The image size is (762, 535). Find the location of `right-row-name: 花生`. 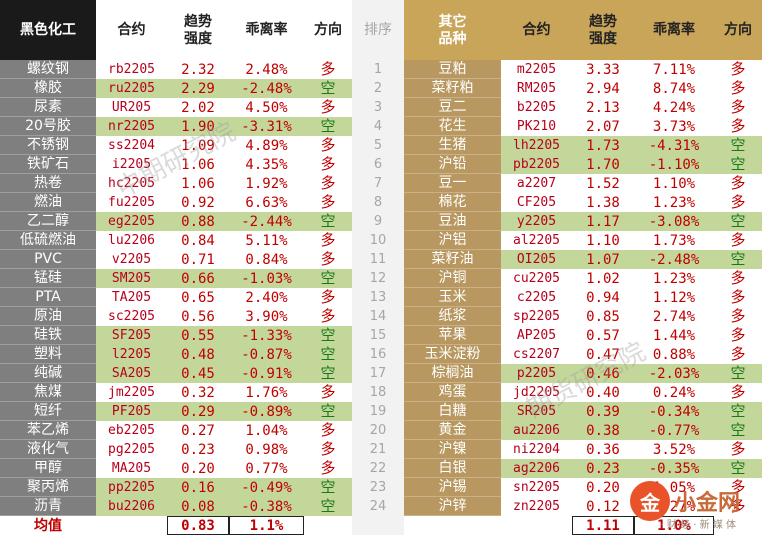

right-row-name: 花生 is located at coordinates (452, 126).